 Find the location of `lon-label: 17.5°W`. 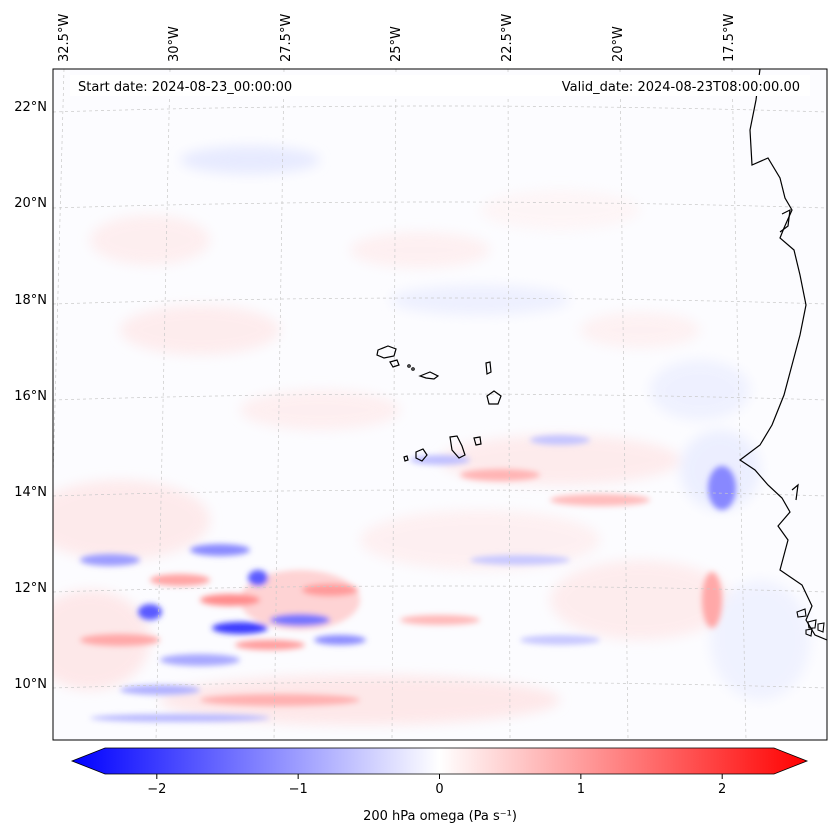

lon-label: 17.5°W is located at coordinates (729, 38).